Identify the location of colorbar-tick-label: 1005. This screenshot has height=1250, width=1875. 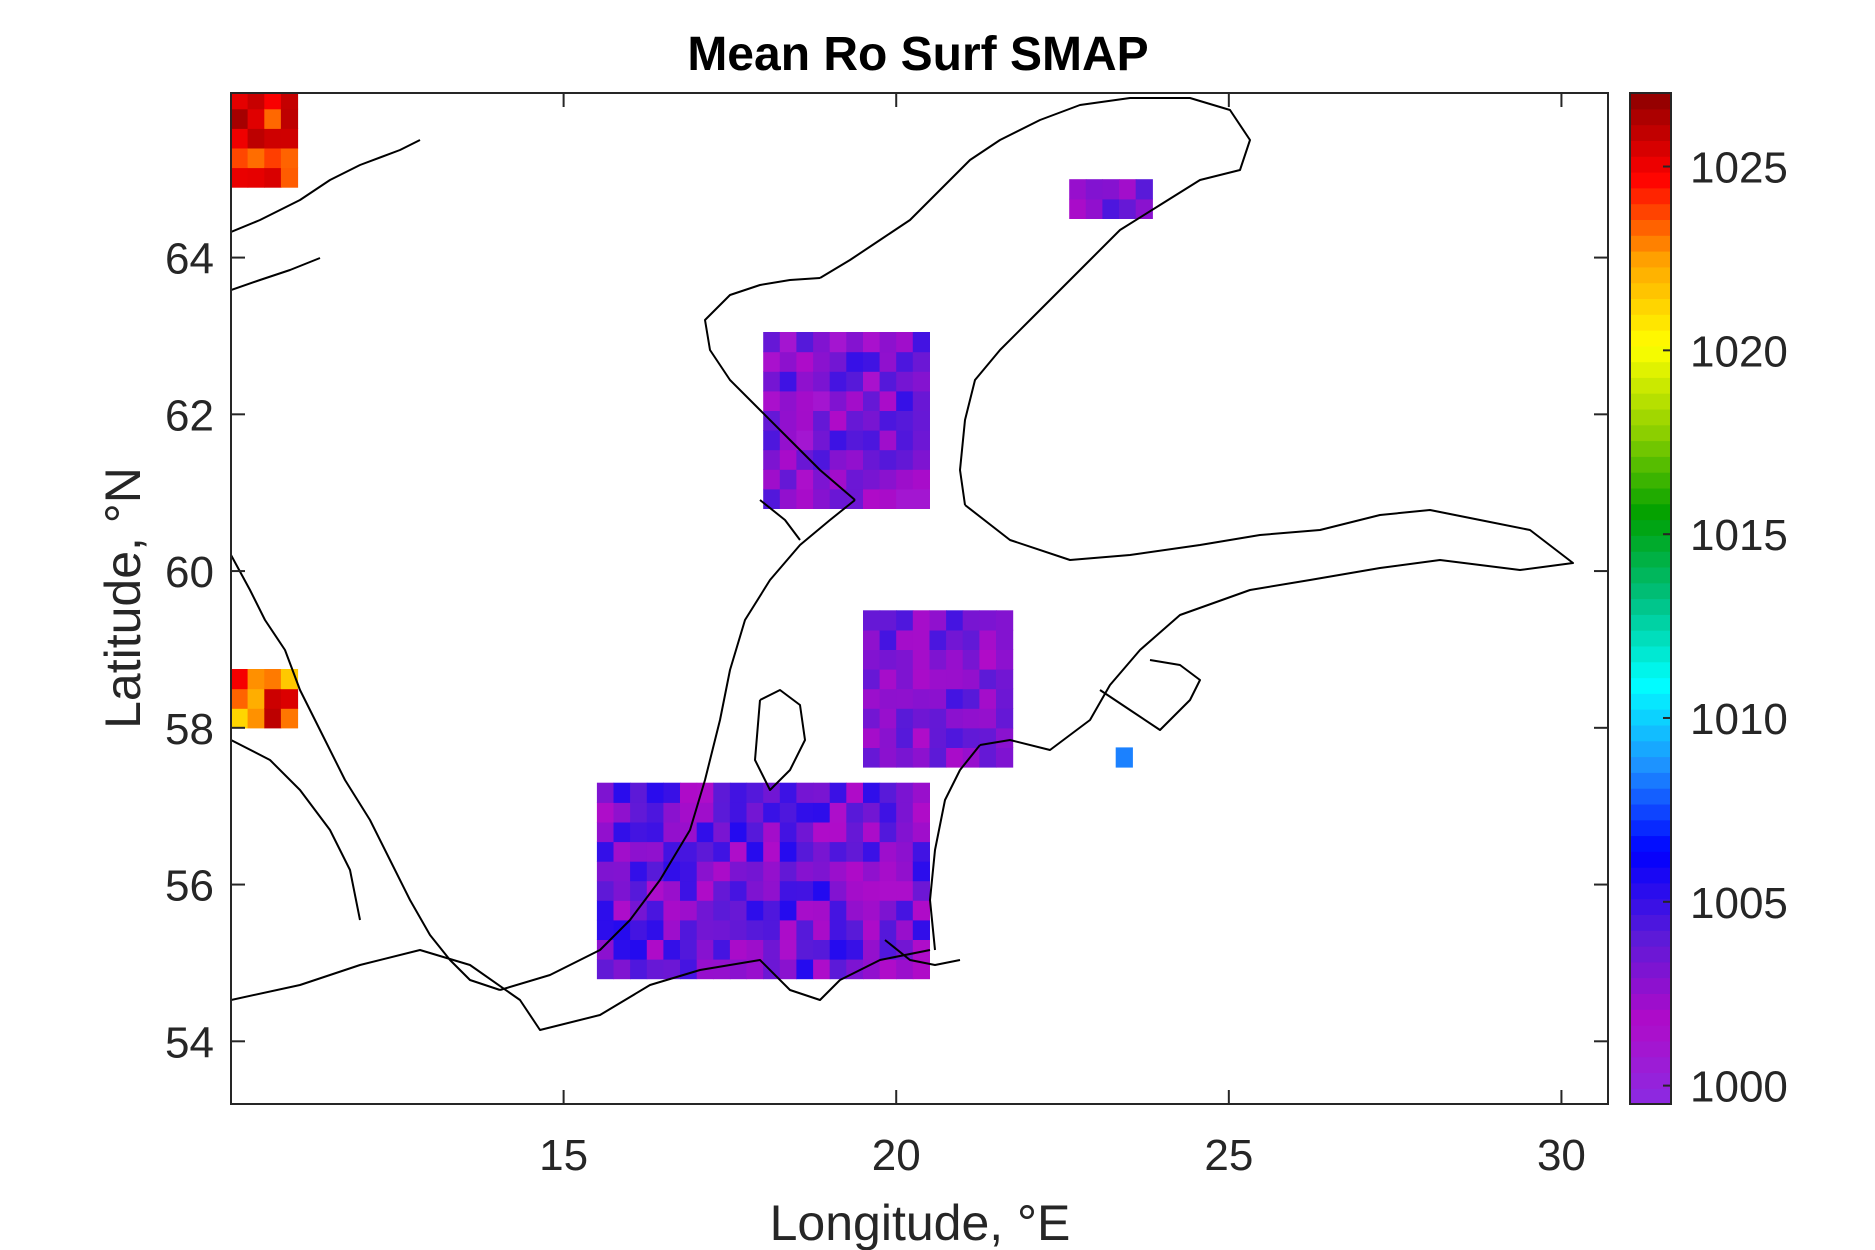
(1739, 903).